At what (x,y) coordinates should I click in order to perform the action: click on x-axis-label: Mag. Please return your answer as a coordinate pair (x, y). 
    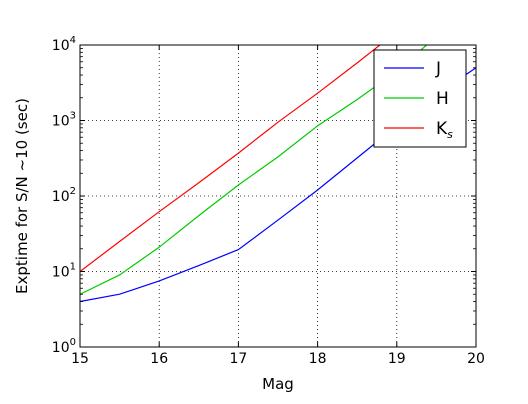
    Looking at the image, I should click on (278, 384).